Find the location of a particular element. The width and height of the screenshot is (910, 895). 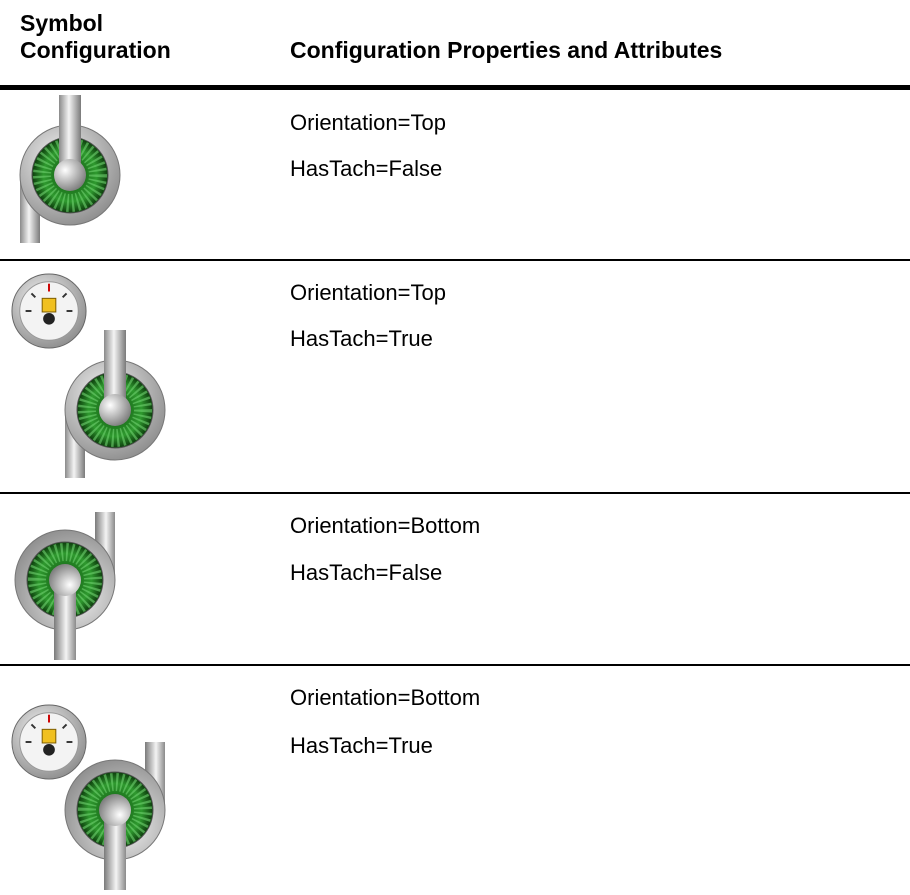

header-rule is located at coordinates (455, 87).